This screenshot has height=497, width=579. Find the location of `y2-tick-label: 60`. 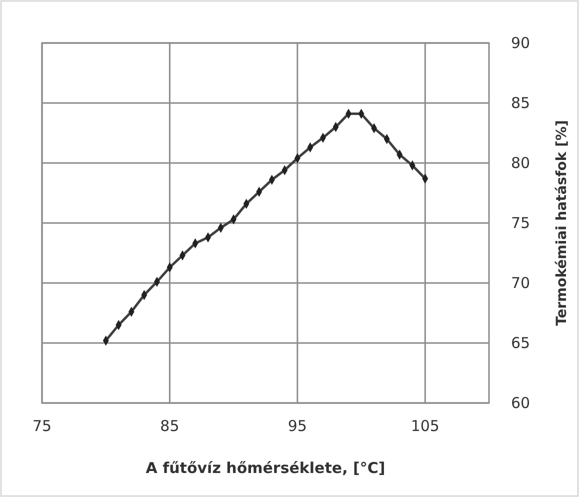

y2-tick-label: 60 is located at coordinates (520, 403).